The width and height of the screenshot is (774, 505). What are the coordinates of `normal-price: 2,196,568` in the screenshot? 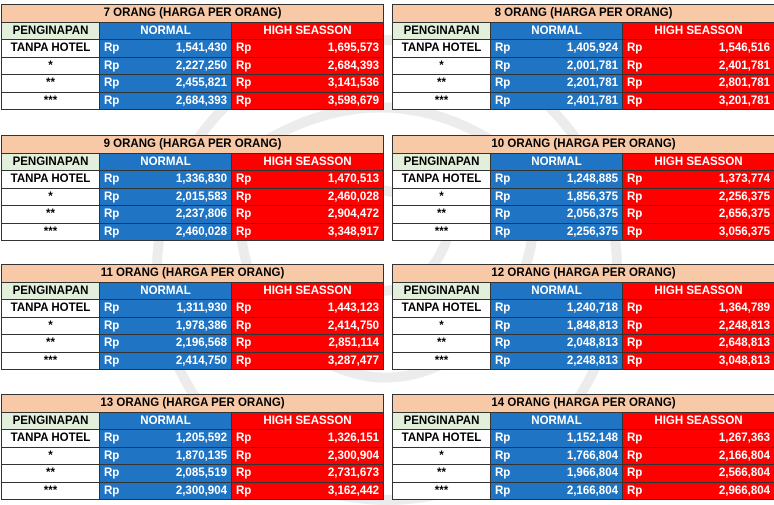 It's located at (188, 343).